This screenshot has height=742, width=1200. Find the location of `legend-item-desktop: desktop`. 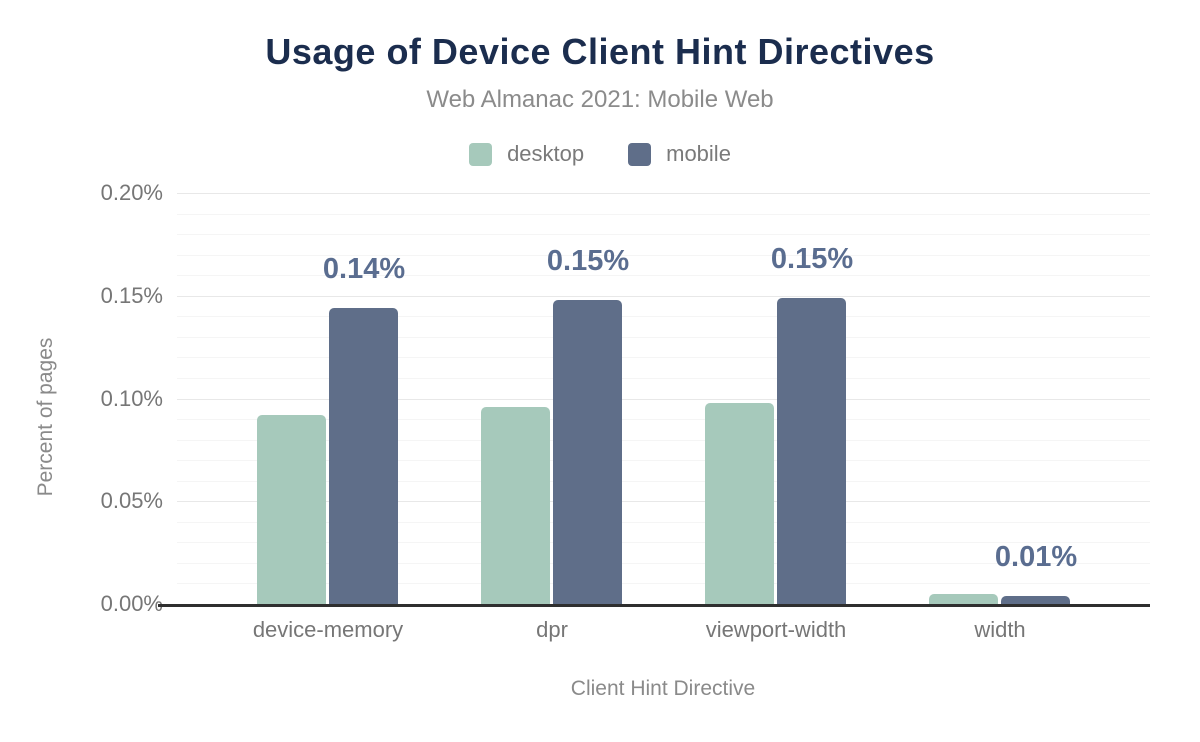

legend-item-desktop: desktop is located at coordinates (526, 154).